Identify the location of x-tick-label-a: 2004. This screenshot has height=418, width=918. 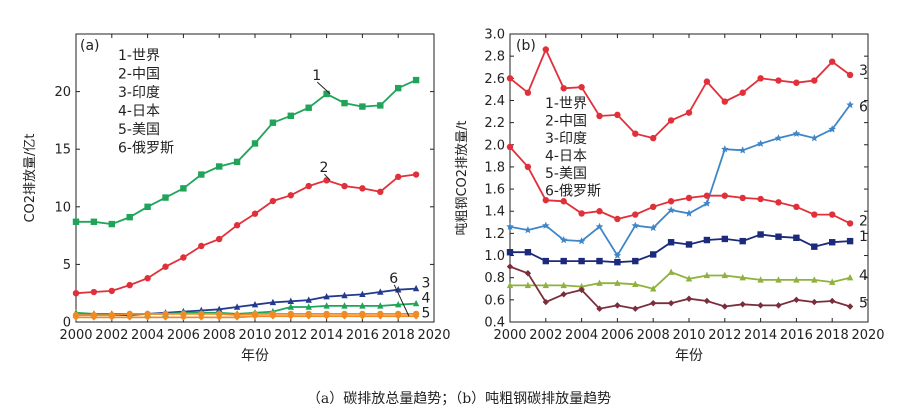
(147, 335).